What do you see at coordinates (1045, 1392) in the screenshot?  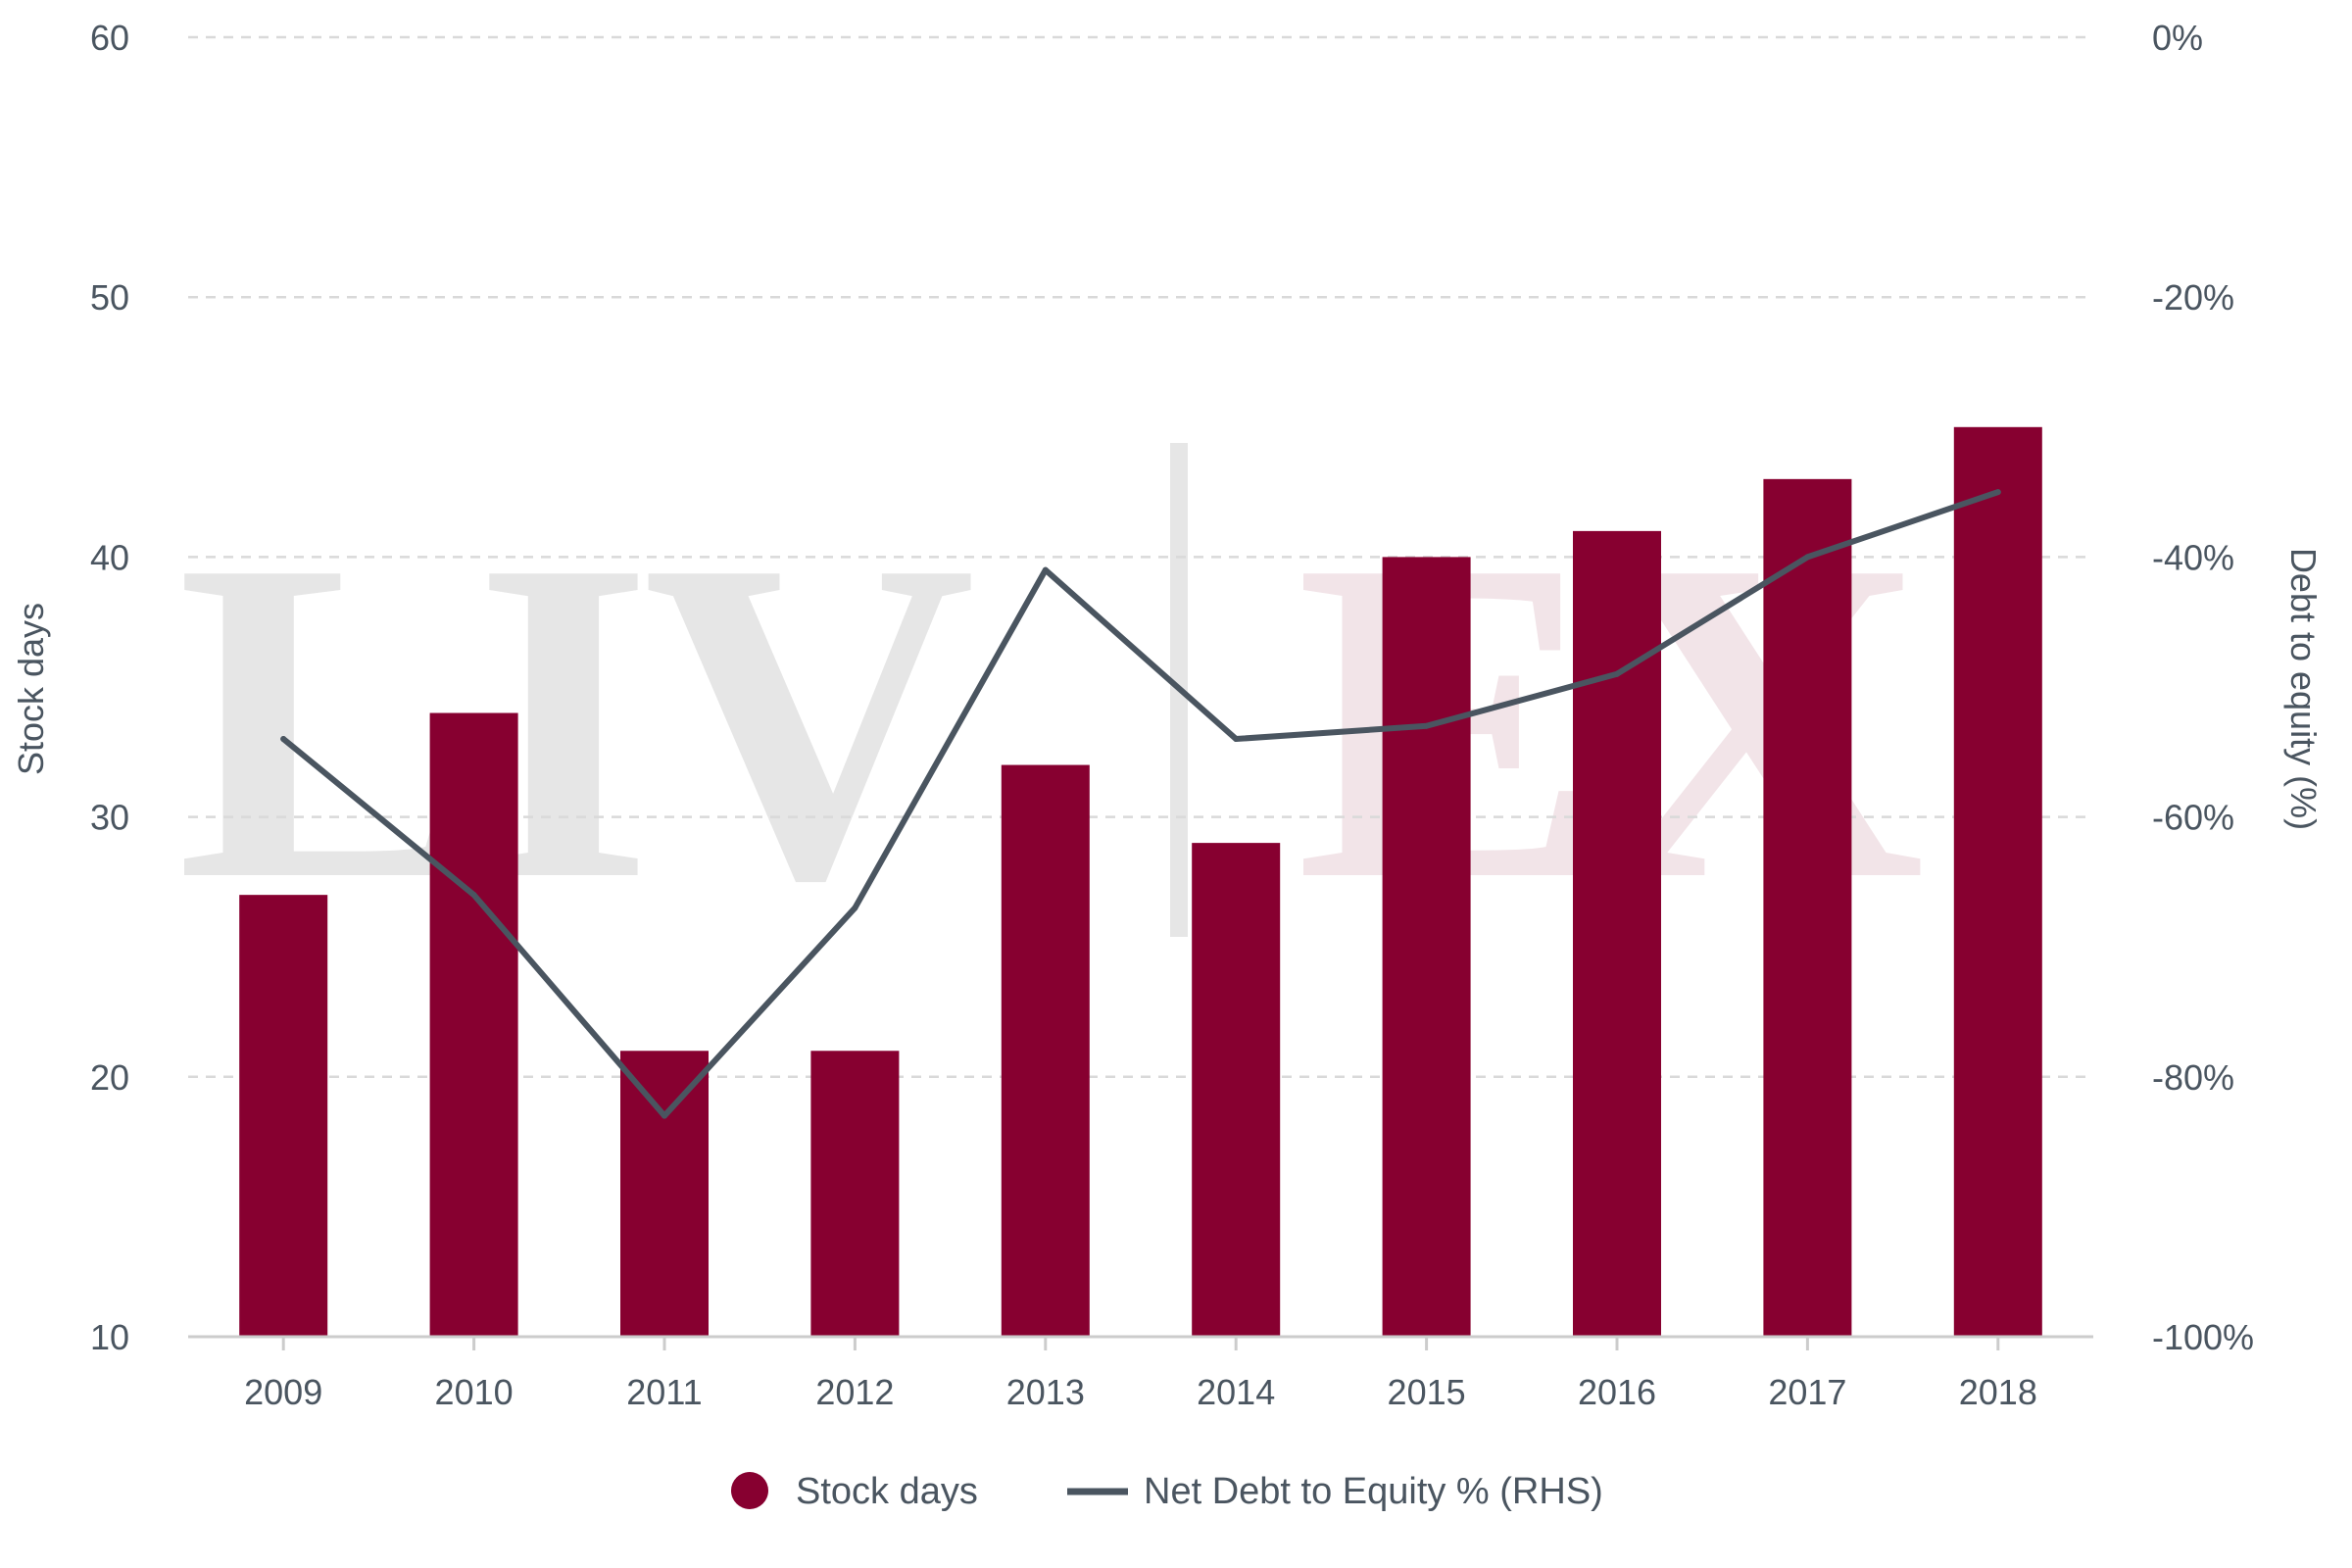 I see `x-tick-label: 2013` at bounding box center [1045, 1392].